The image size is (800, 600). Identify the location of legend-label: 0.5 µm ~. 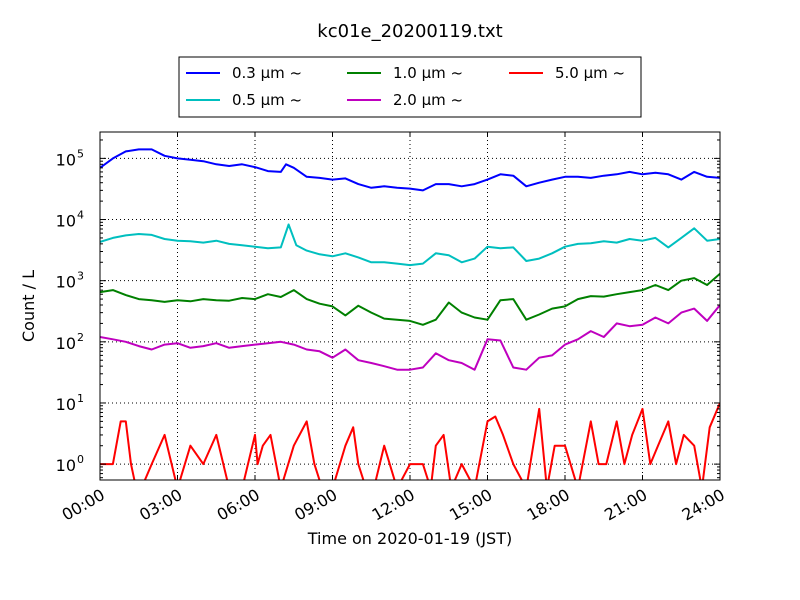
(267, 100).